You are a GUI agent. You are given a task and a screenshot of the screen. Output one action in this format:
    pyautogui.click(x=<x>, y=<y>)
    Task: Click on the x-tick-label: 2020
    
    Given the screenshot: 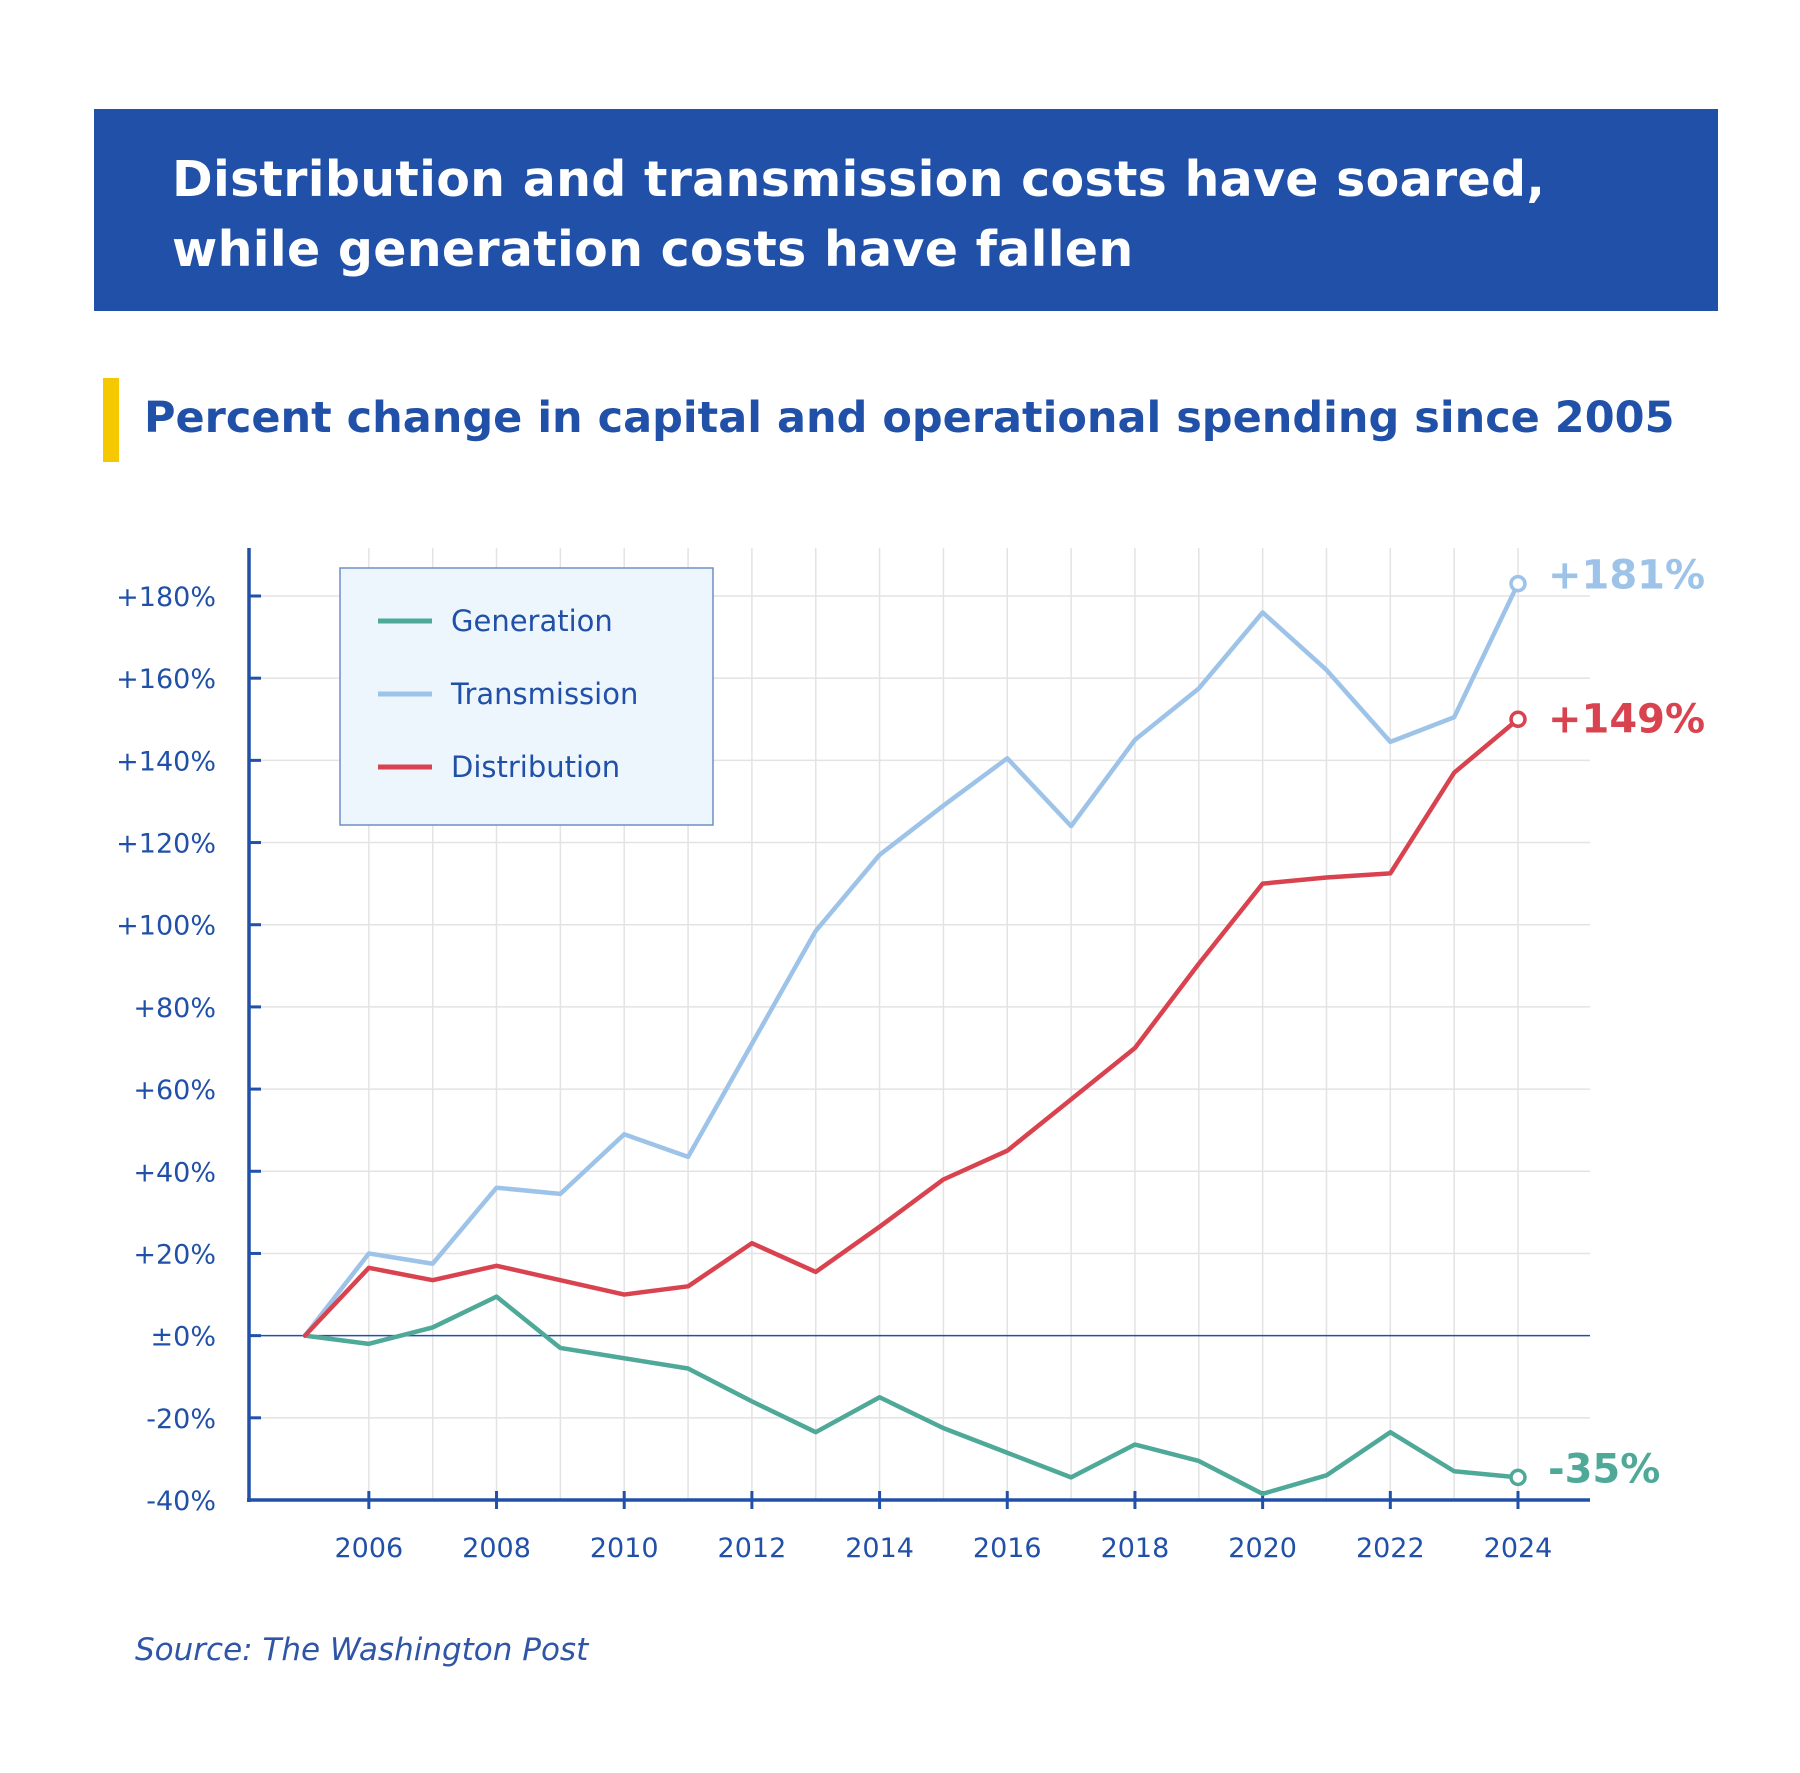 What is the action you would take?
    pyautogui.click(x=1262, y=1548)
    